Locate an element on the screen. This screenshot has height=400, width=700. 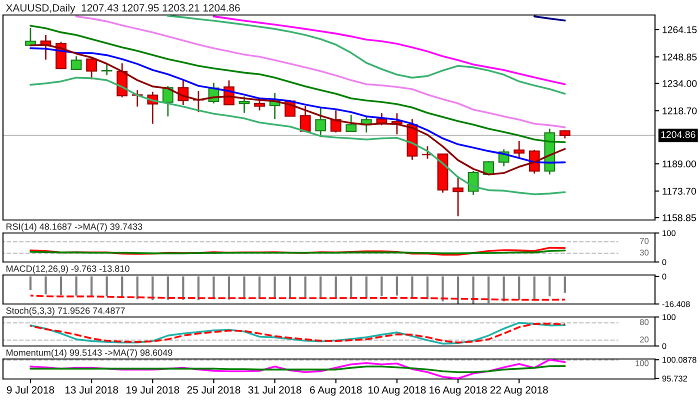
y-tick-label: 1234.00 is located at coordinates (679, 84).